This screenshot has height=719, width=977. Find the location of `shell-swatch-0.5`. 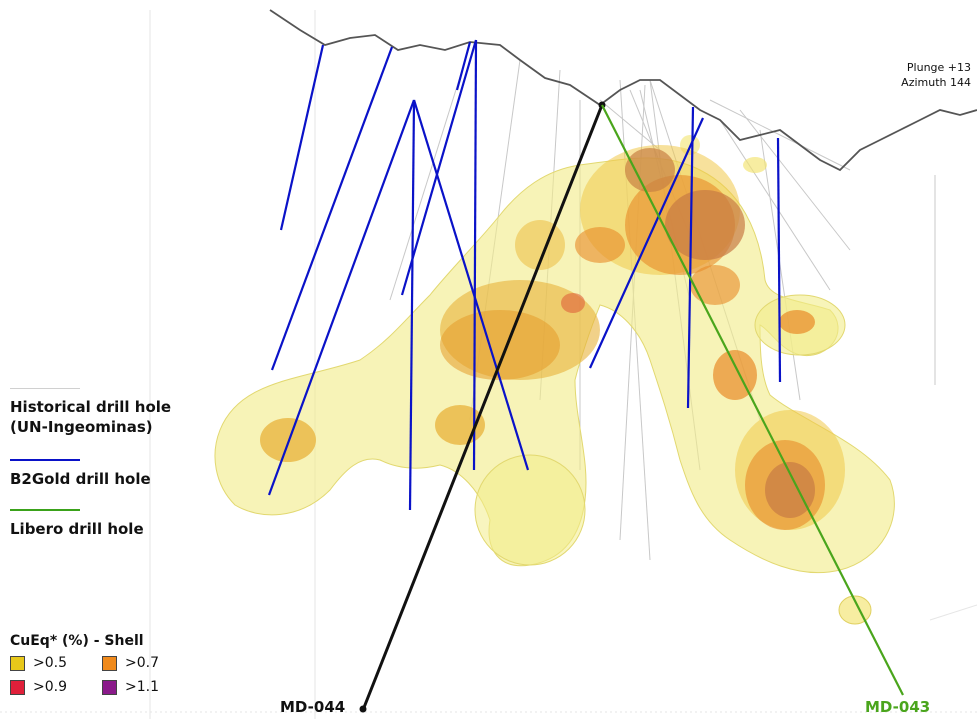

shell-swatch-0.5 is located at coordinates (17, 663).